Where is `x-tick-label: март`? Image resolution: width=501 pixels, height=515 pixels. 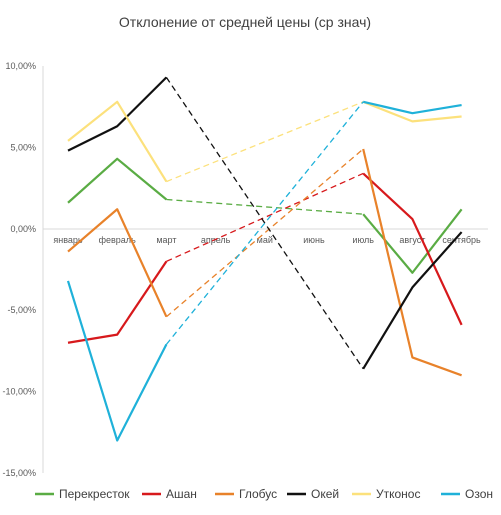 x-tick-label: март is located at coordinates (166, 240).